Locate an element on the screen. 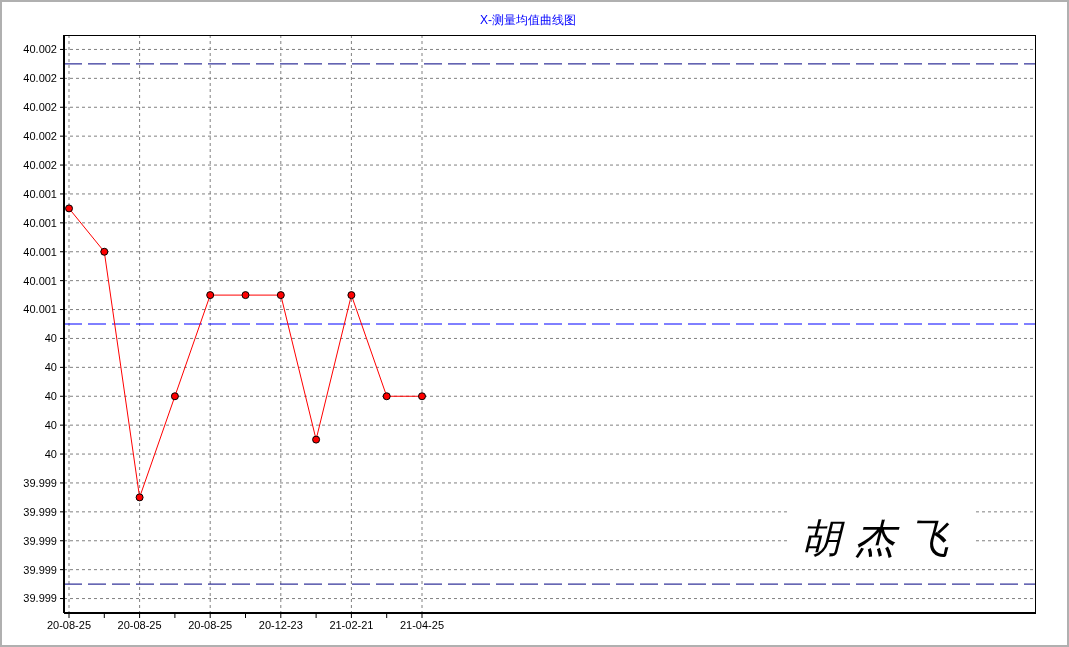  text: X-测量均值曲线图 is located at coordinates (528, 20).